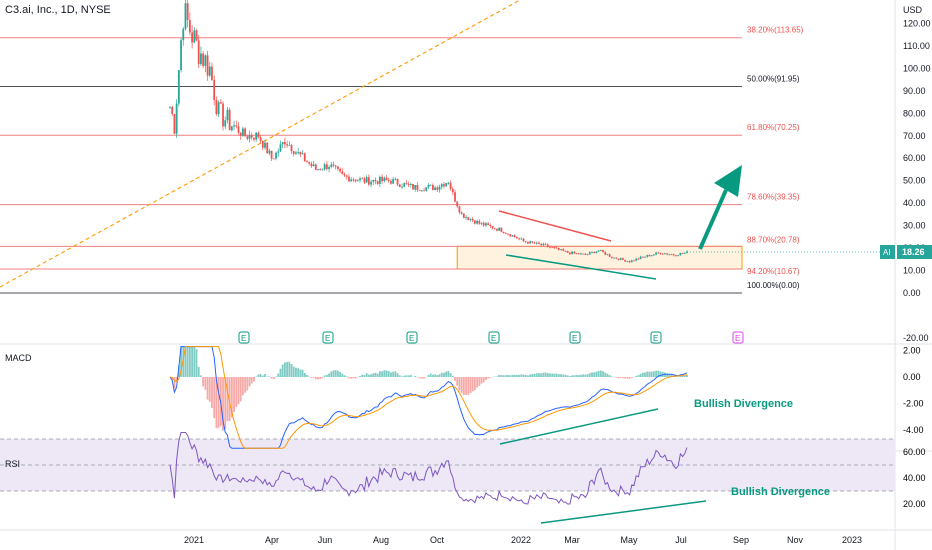 This screenshot has height=550, width=932. I want to click on earnings-marker-label: E, so click(574, 338).